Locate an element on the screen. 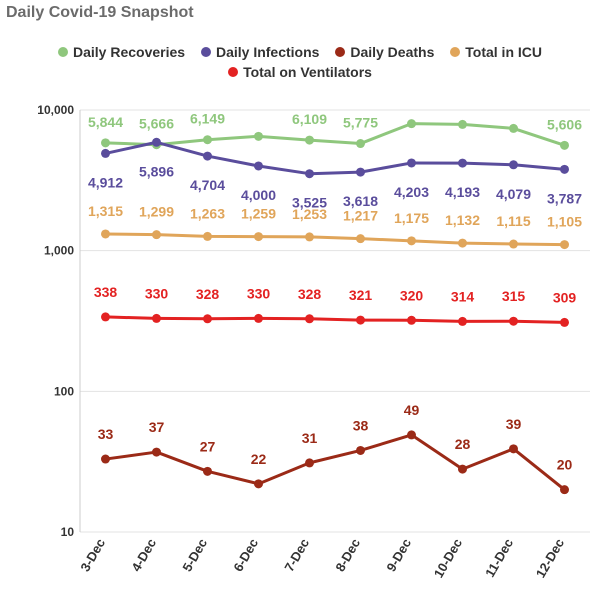 The width and height of the screenshot is (600, 600). data-label: 328 is located at coordinates (310, 294).